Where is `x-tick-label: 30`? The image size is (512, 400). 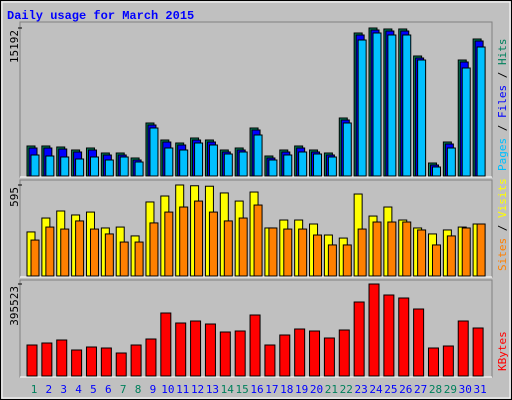 x-tick-label: 30 is located at coordinates (465, 389).